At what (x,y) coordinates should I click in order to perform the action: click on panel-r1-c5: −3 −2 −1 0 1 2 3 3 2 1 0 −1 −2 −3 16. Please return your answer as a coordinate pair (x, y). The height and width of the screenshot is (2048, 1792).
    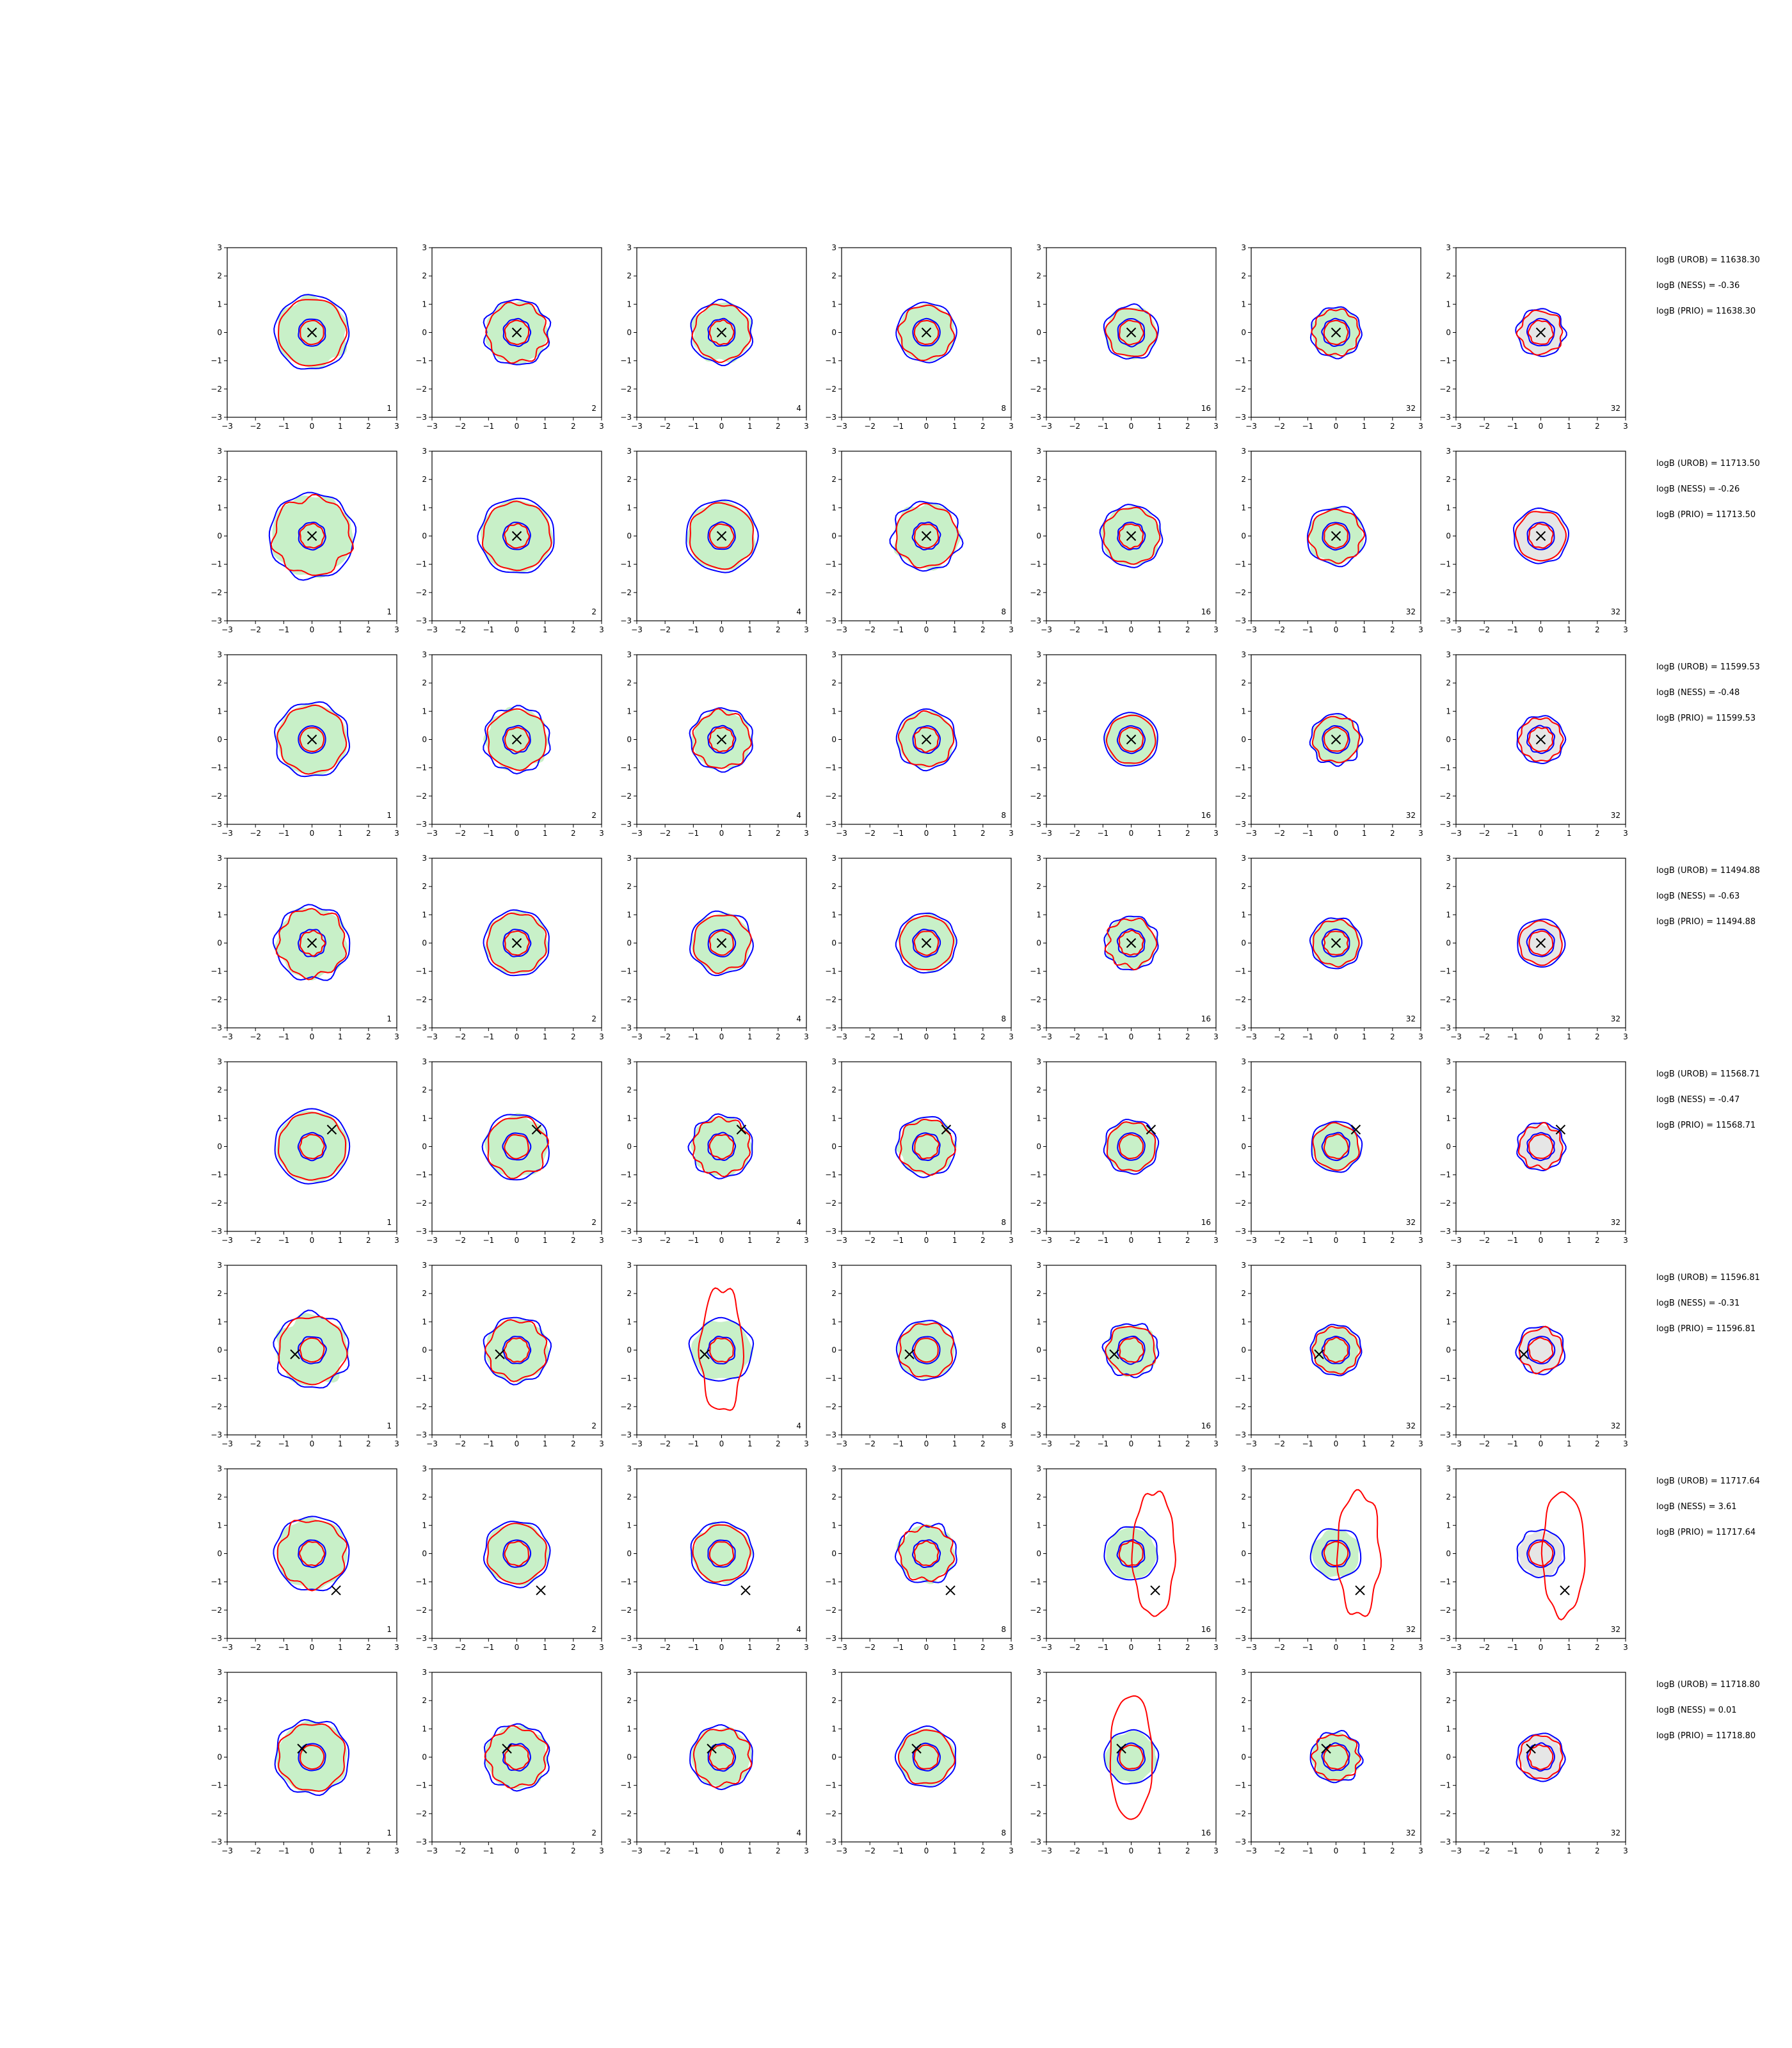
    Looking at the image, I should click on (1124, 337).